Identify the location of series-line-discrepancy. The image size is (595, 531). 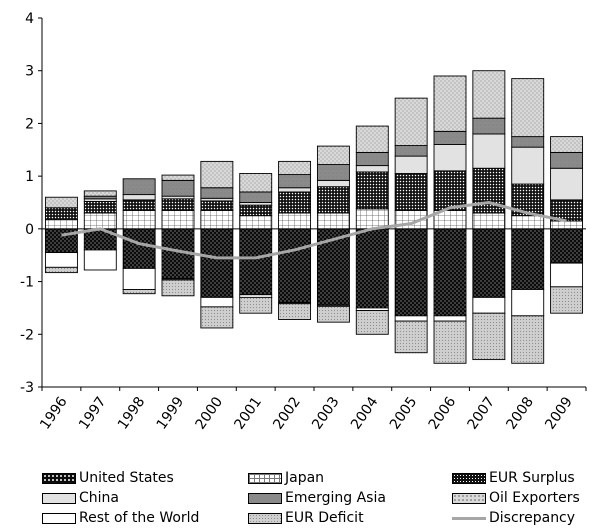
(314, 230).